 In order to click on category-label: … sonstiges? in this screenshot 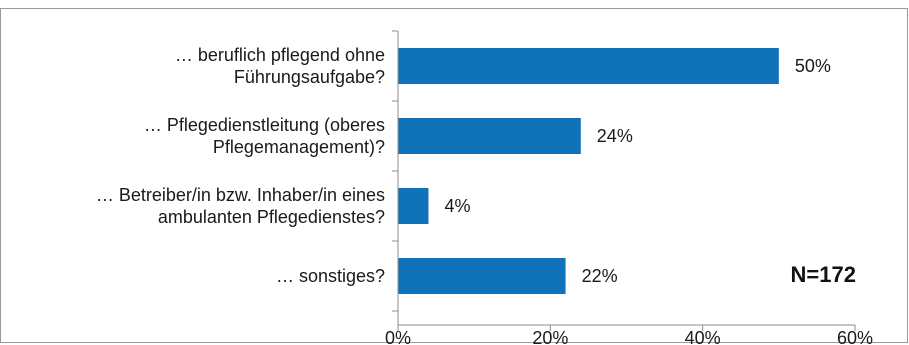, I will do `click(330, 276)`.